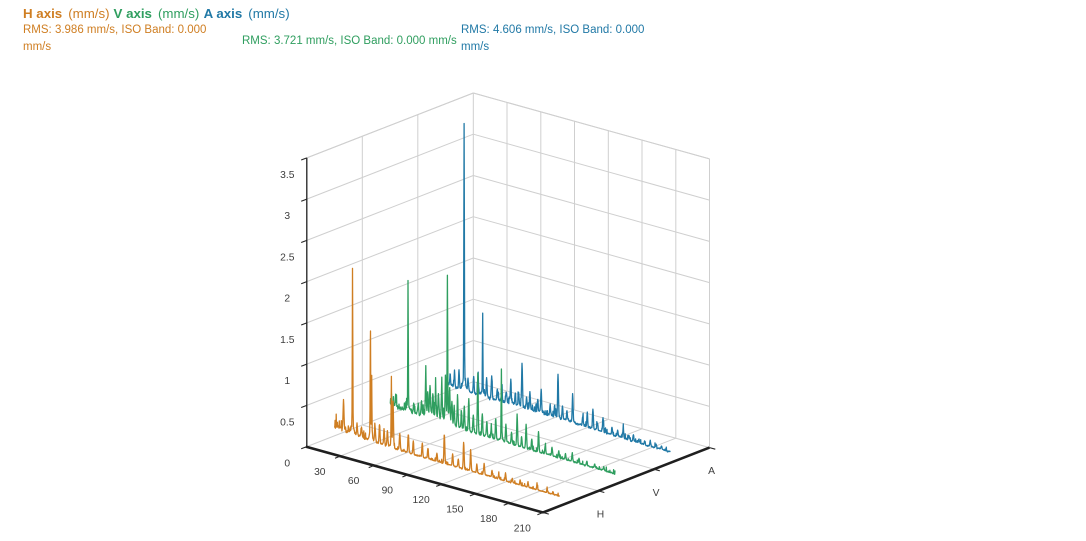  I want to click on svg-text: 1, so click(287, 381).